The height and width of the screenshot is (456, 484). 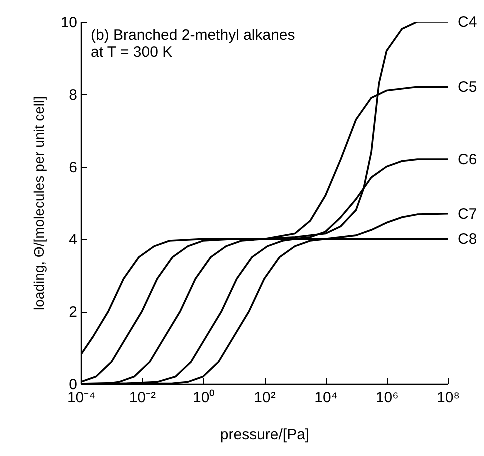 What do you see at coordinates (38, 203) in the screenshot?
I see `y-axis-title: loading, Θ/[molecules per unit cell]` at bounding box center [38, 203].